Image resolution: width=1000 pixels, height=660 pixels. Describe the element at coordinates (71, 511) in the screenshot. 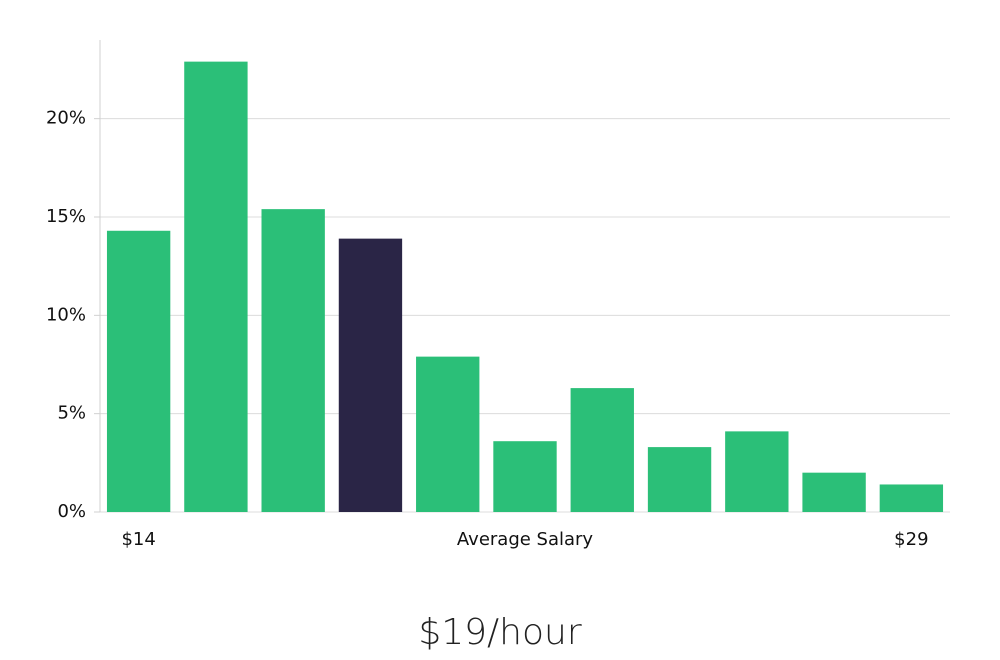

I see `y-tick-label: 0%` at that location.